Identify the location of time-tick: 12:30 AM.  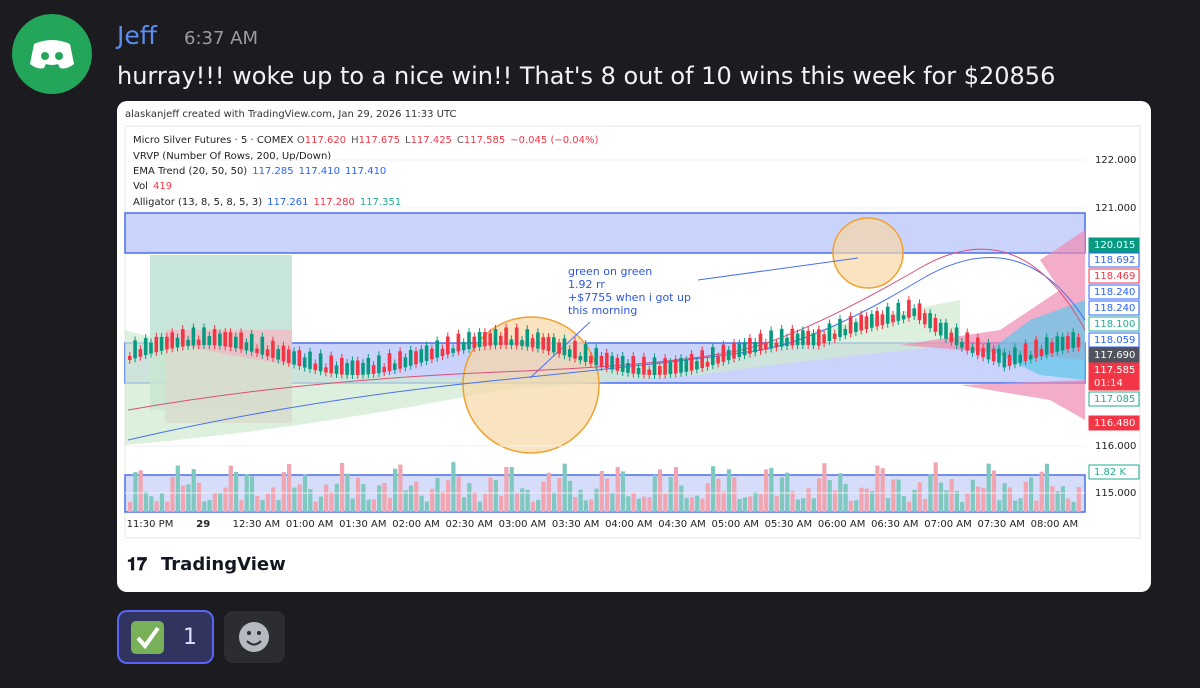
(256, 524).